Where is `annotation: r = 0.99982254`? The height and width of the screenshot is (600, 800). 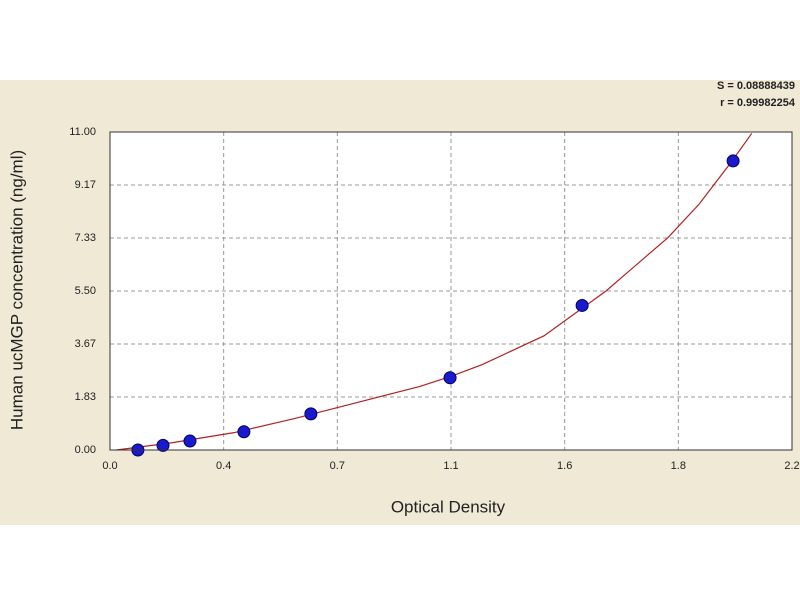
annotation: r = 0.99982254 is located at coordinates (758, 103).